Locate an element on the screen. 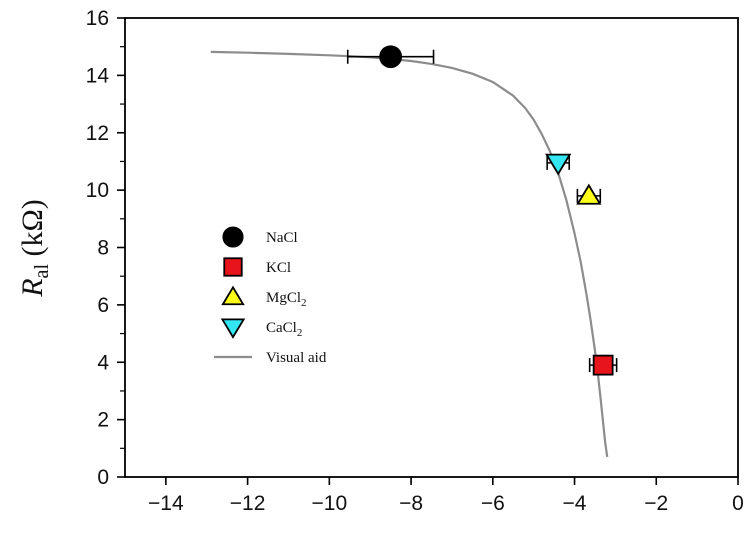 The height and width of the screenshot is (547, 752). y-tick-label: 14 is located at coordinates (98, 75).